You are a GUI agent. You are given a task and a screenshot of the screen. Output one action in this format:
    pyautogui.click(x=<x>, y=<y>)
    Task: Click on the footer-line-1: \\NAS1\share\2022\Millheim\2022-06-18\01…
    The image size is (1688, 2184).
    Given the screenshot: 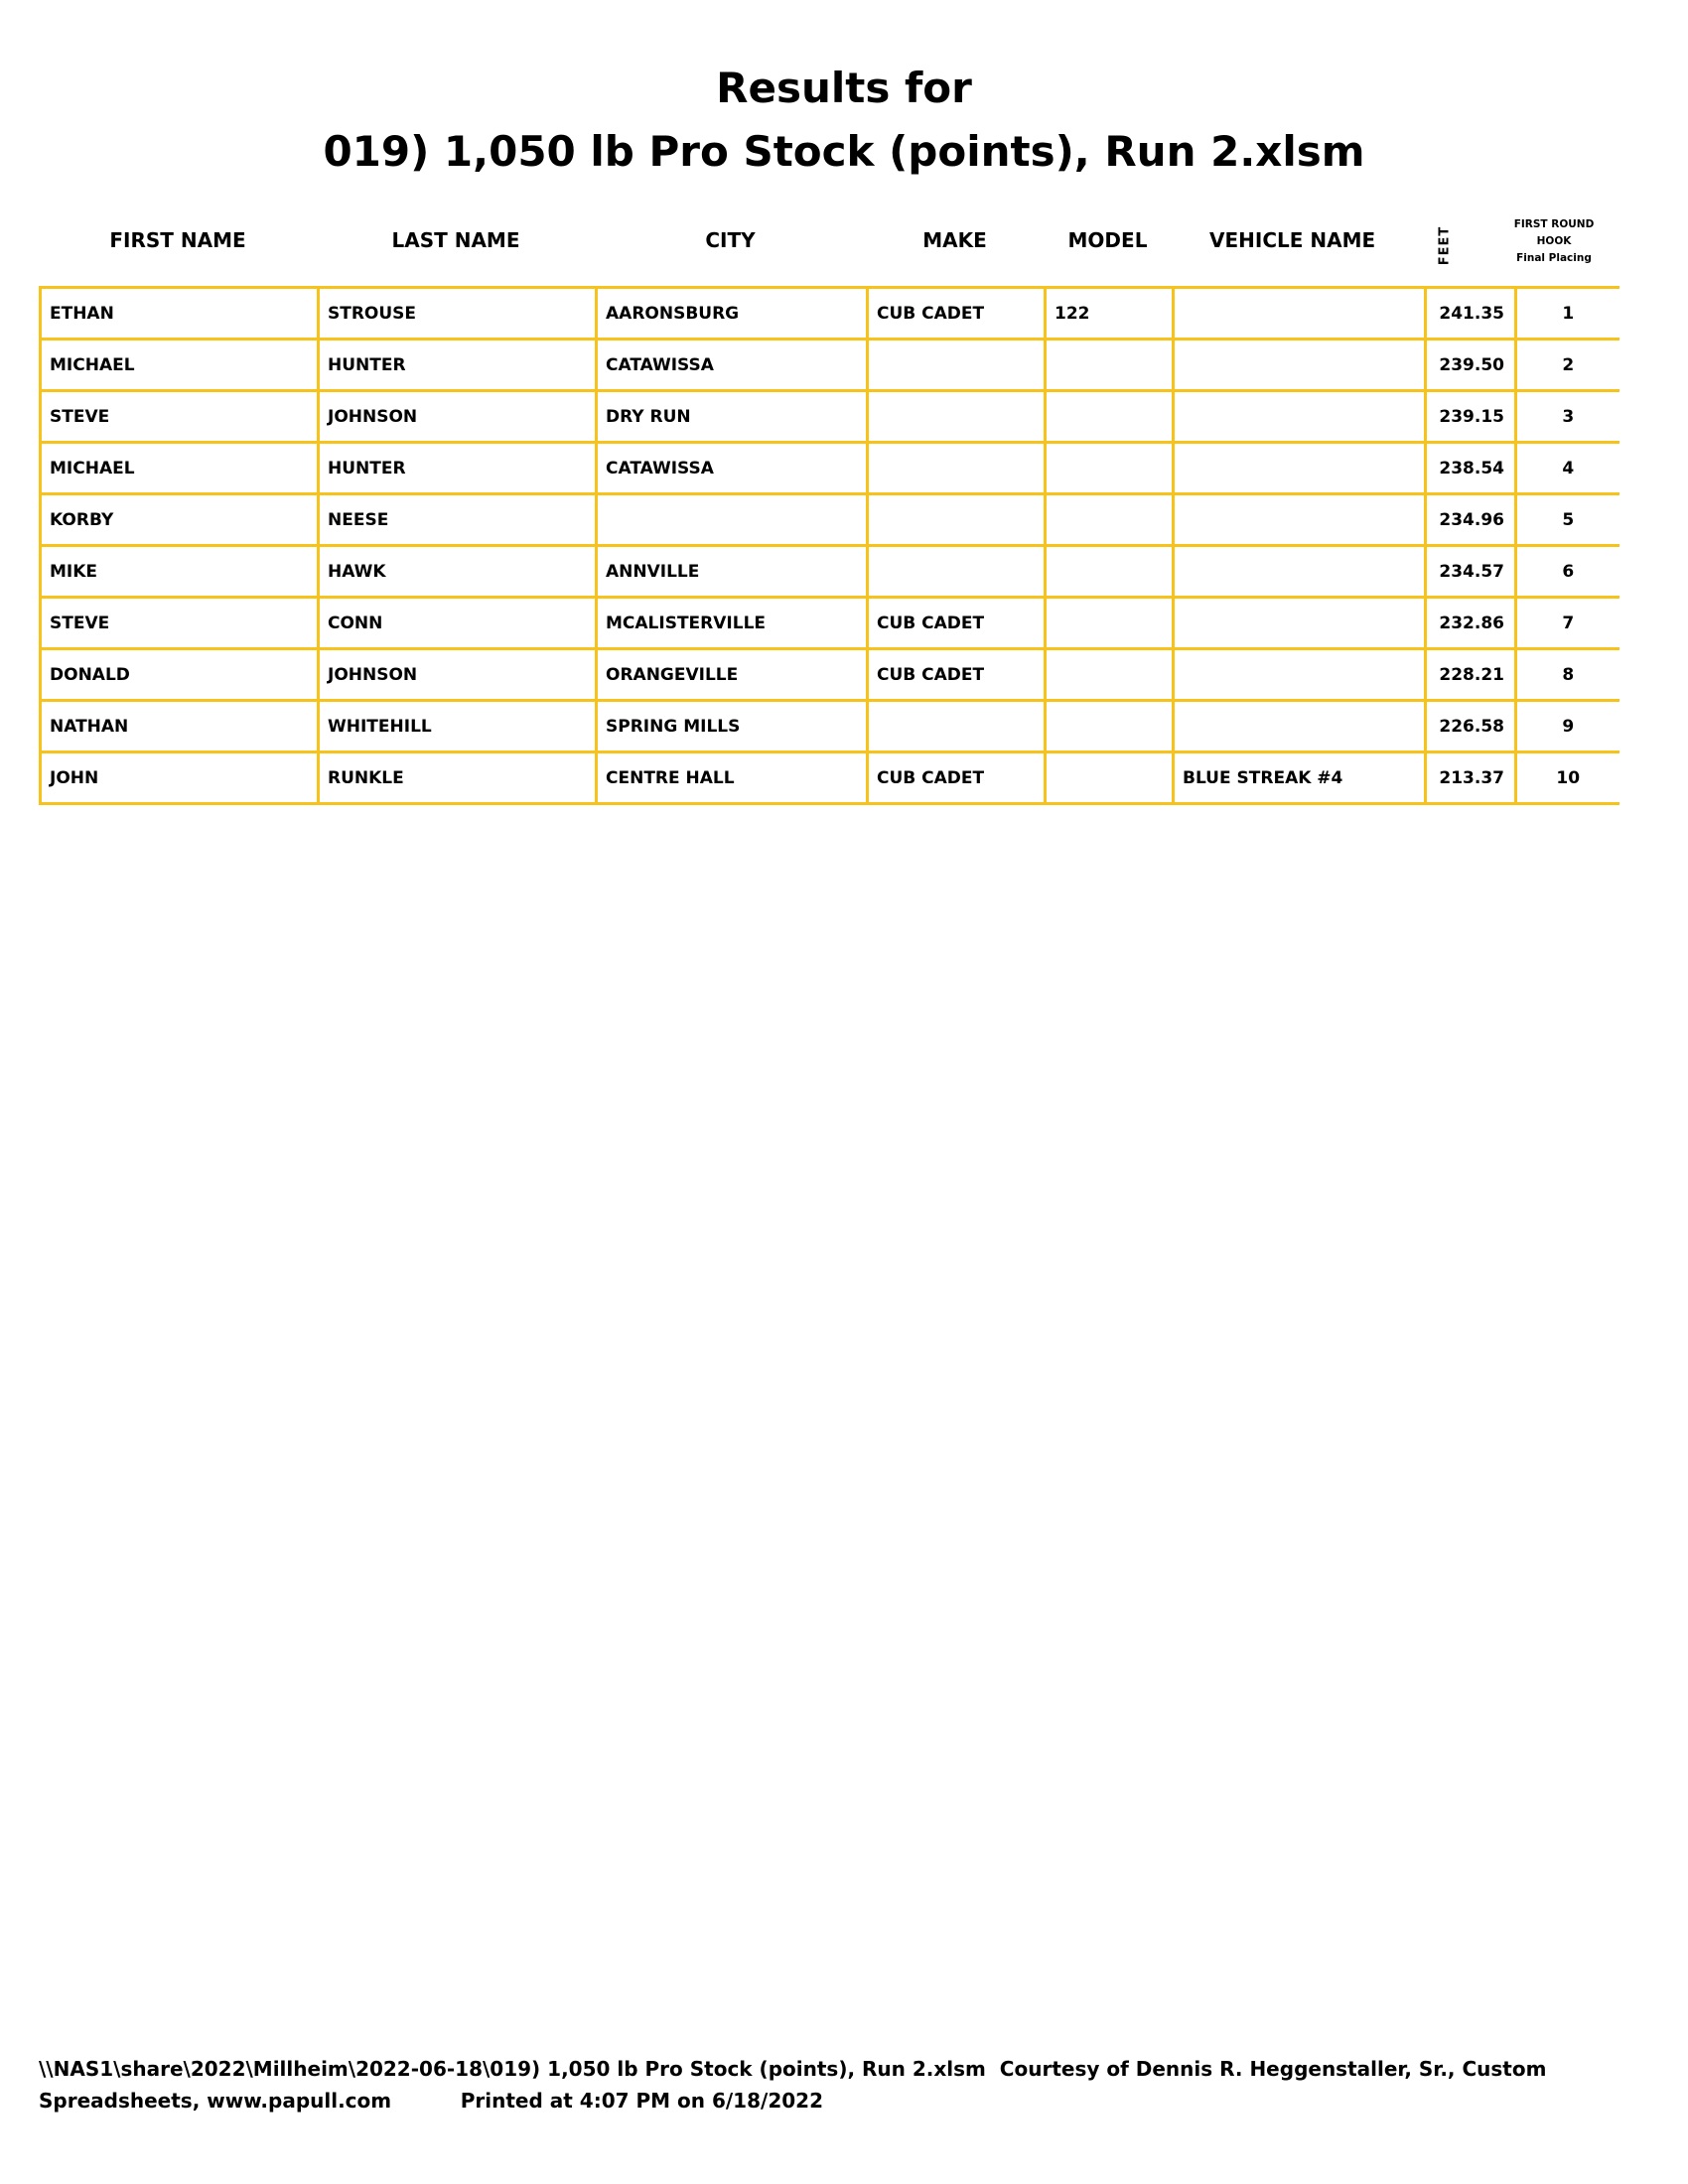 What is the action you would take?
    pyautogui.click(x=793, y=2069)
    